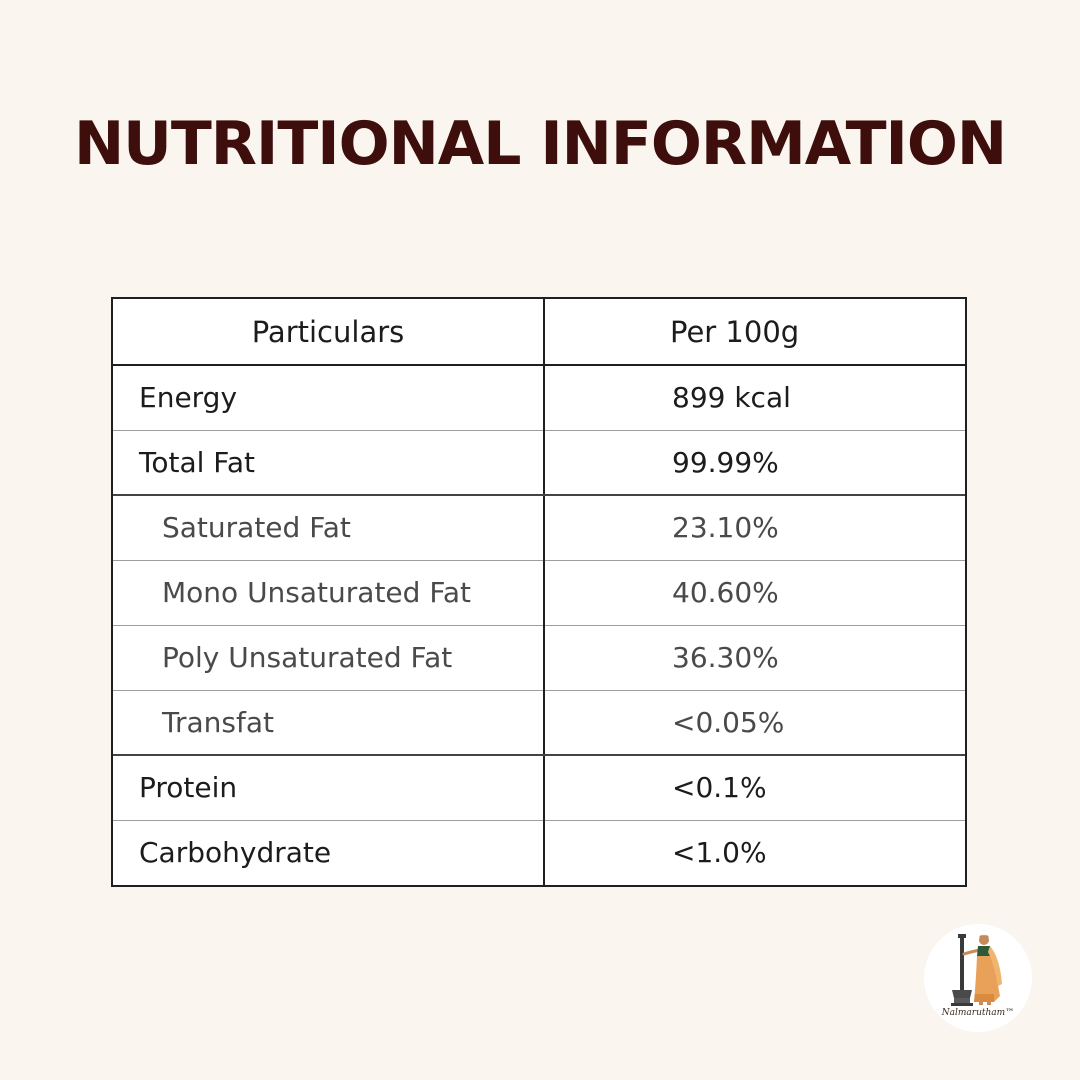  I want to click on table-row: Poly Unsaturated Fat 36.30%, so click(539, 658).